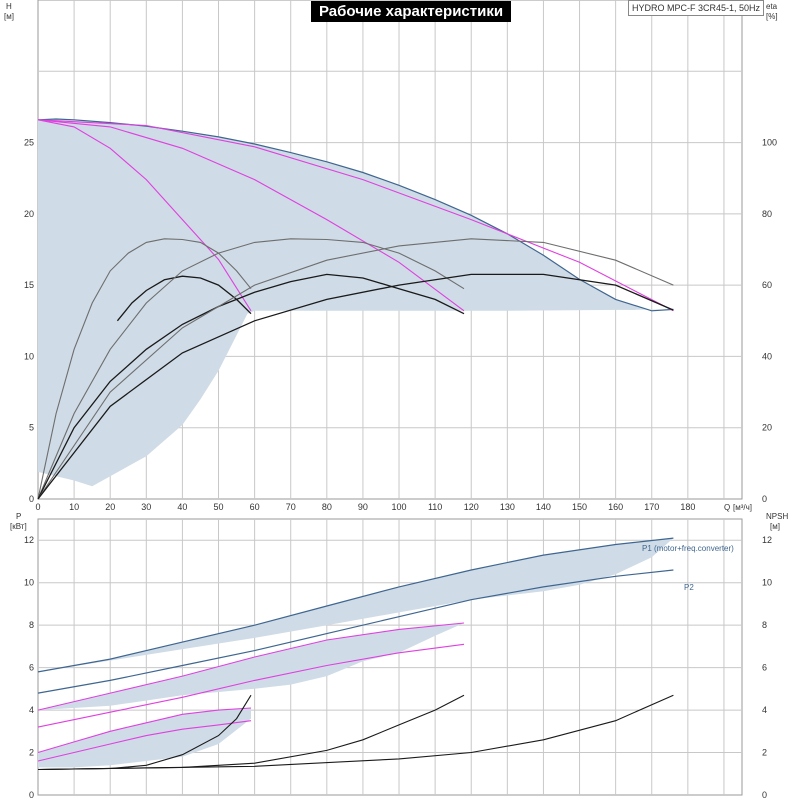 The width and height of the screenshot is (800, 805). Describe the element at coordinates (579, 507) in the screenshot. I see `x-tick-label: 150` at that location.